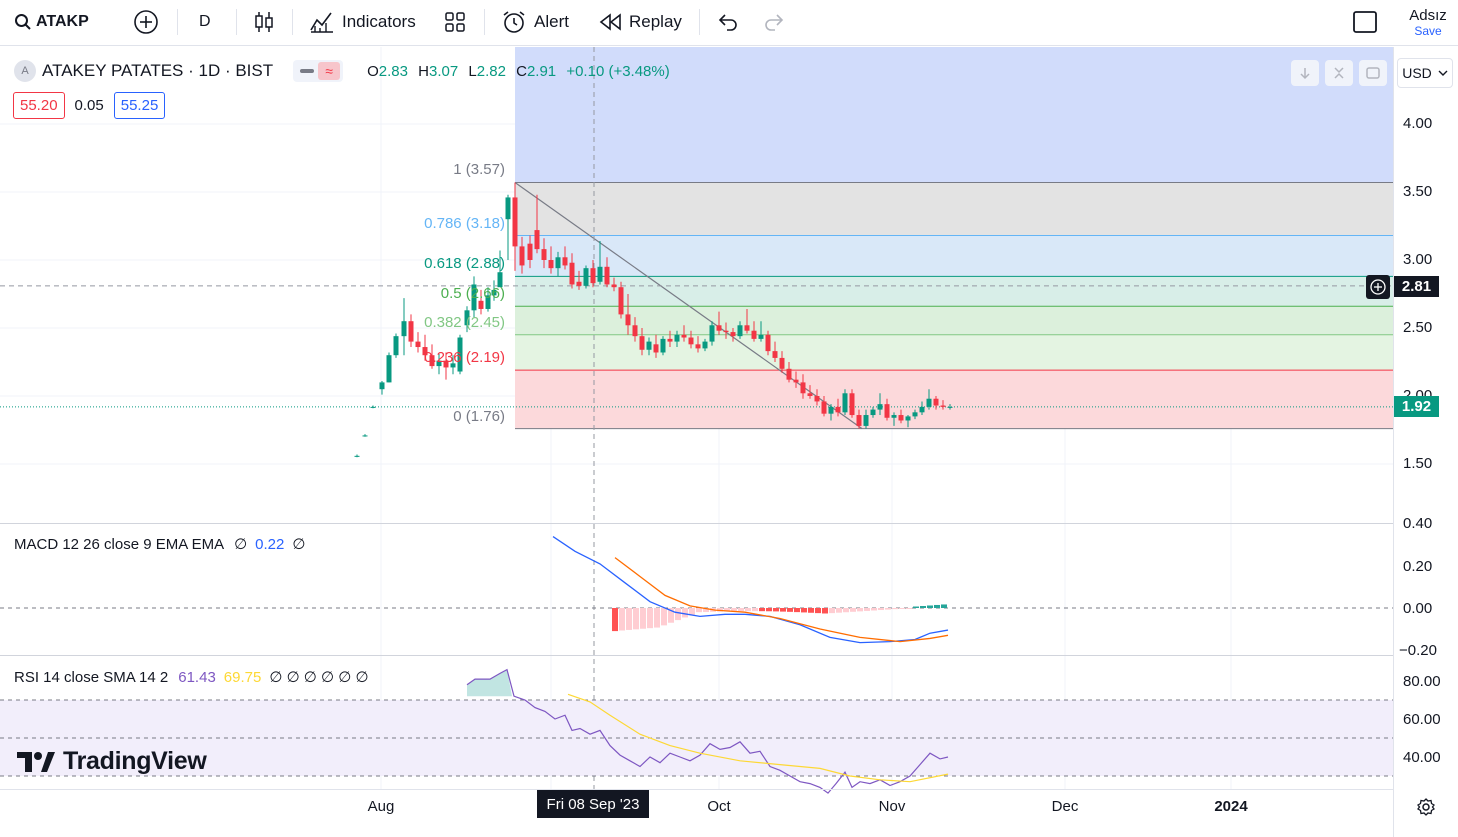 The height and width of the screenshot is (837, 1458). Describe the element at coordinates (1418, 123) in the screenshot. I see `price-axis-label: 4.00` at that location.